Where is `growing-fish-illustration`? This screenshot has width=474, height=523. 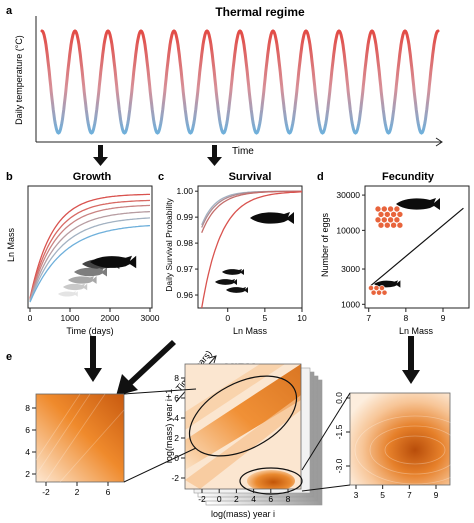
growing-fish-illustration is located at coordinates (97, 276).